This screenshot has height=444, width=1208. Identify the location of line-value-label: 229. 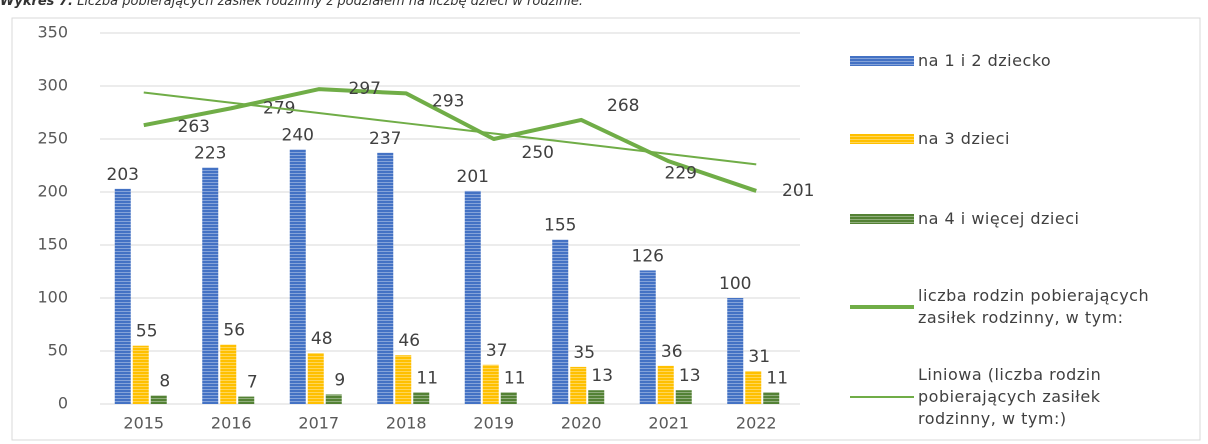
(681, 173).